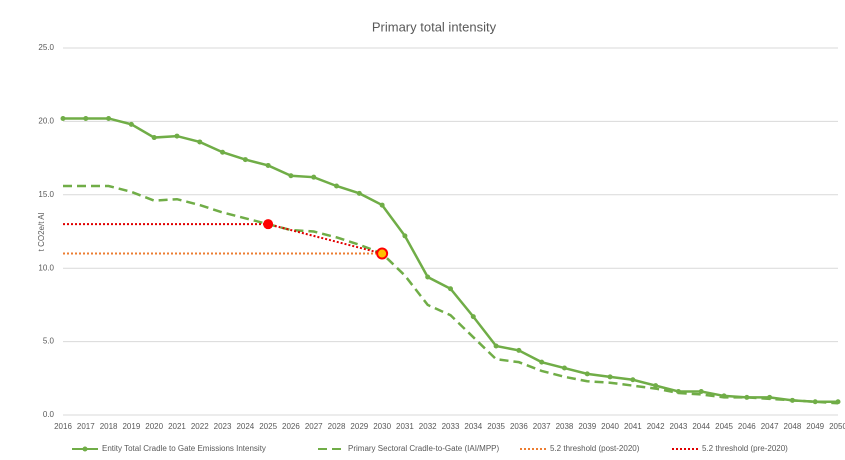 This screenshot has width=845, height=460. Describe the element at coordinates (382, 426) in the screenshot. I see `x-tick-label: 2030` at that location.